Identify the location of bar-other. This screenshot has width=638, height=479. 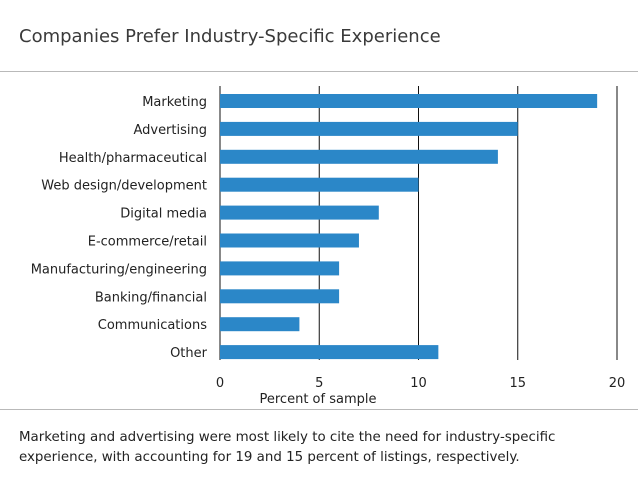
(329, 352).